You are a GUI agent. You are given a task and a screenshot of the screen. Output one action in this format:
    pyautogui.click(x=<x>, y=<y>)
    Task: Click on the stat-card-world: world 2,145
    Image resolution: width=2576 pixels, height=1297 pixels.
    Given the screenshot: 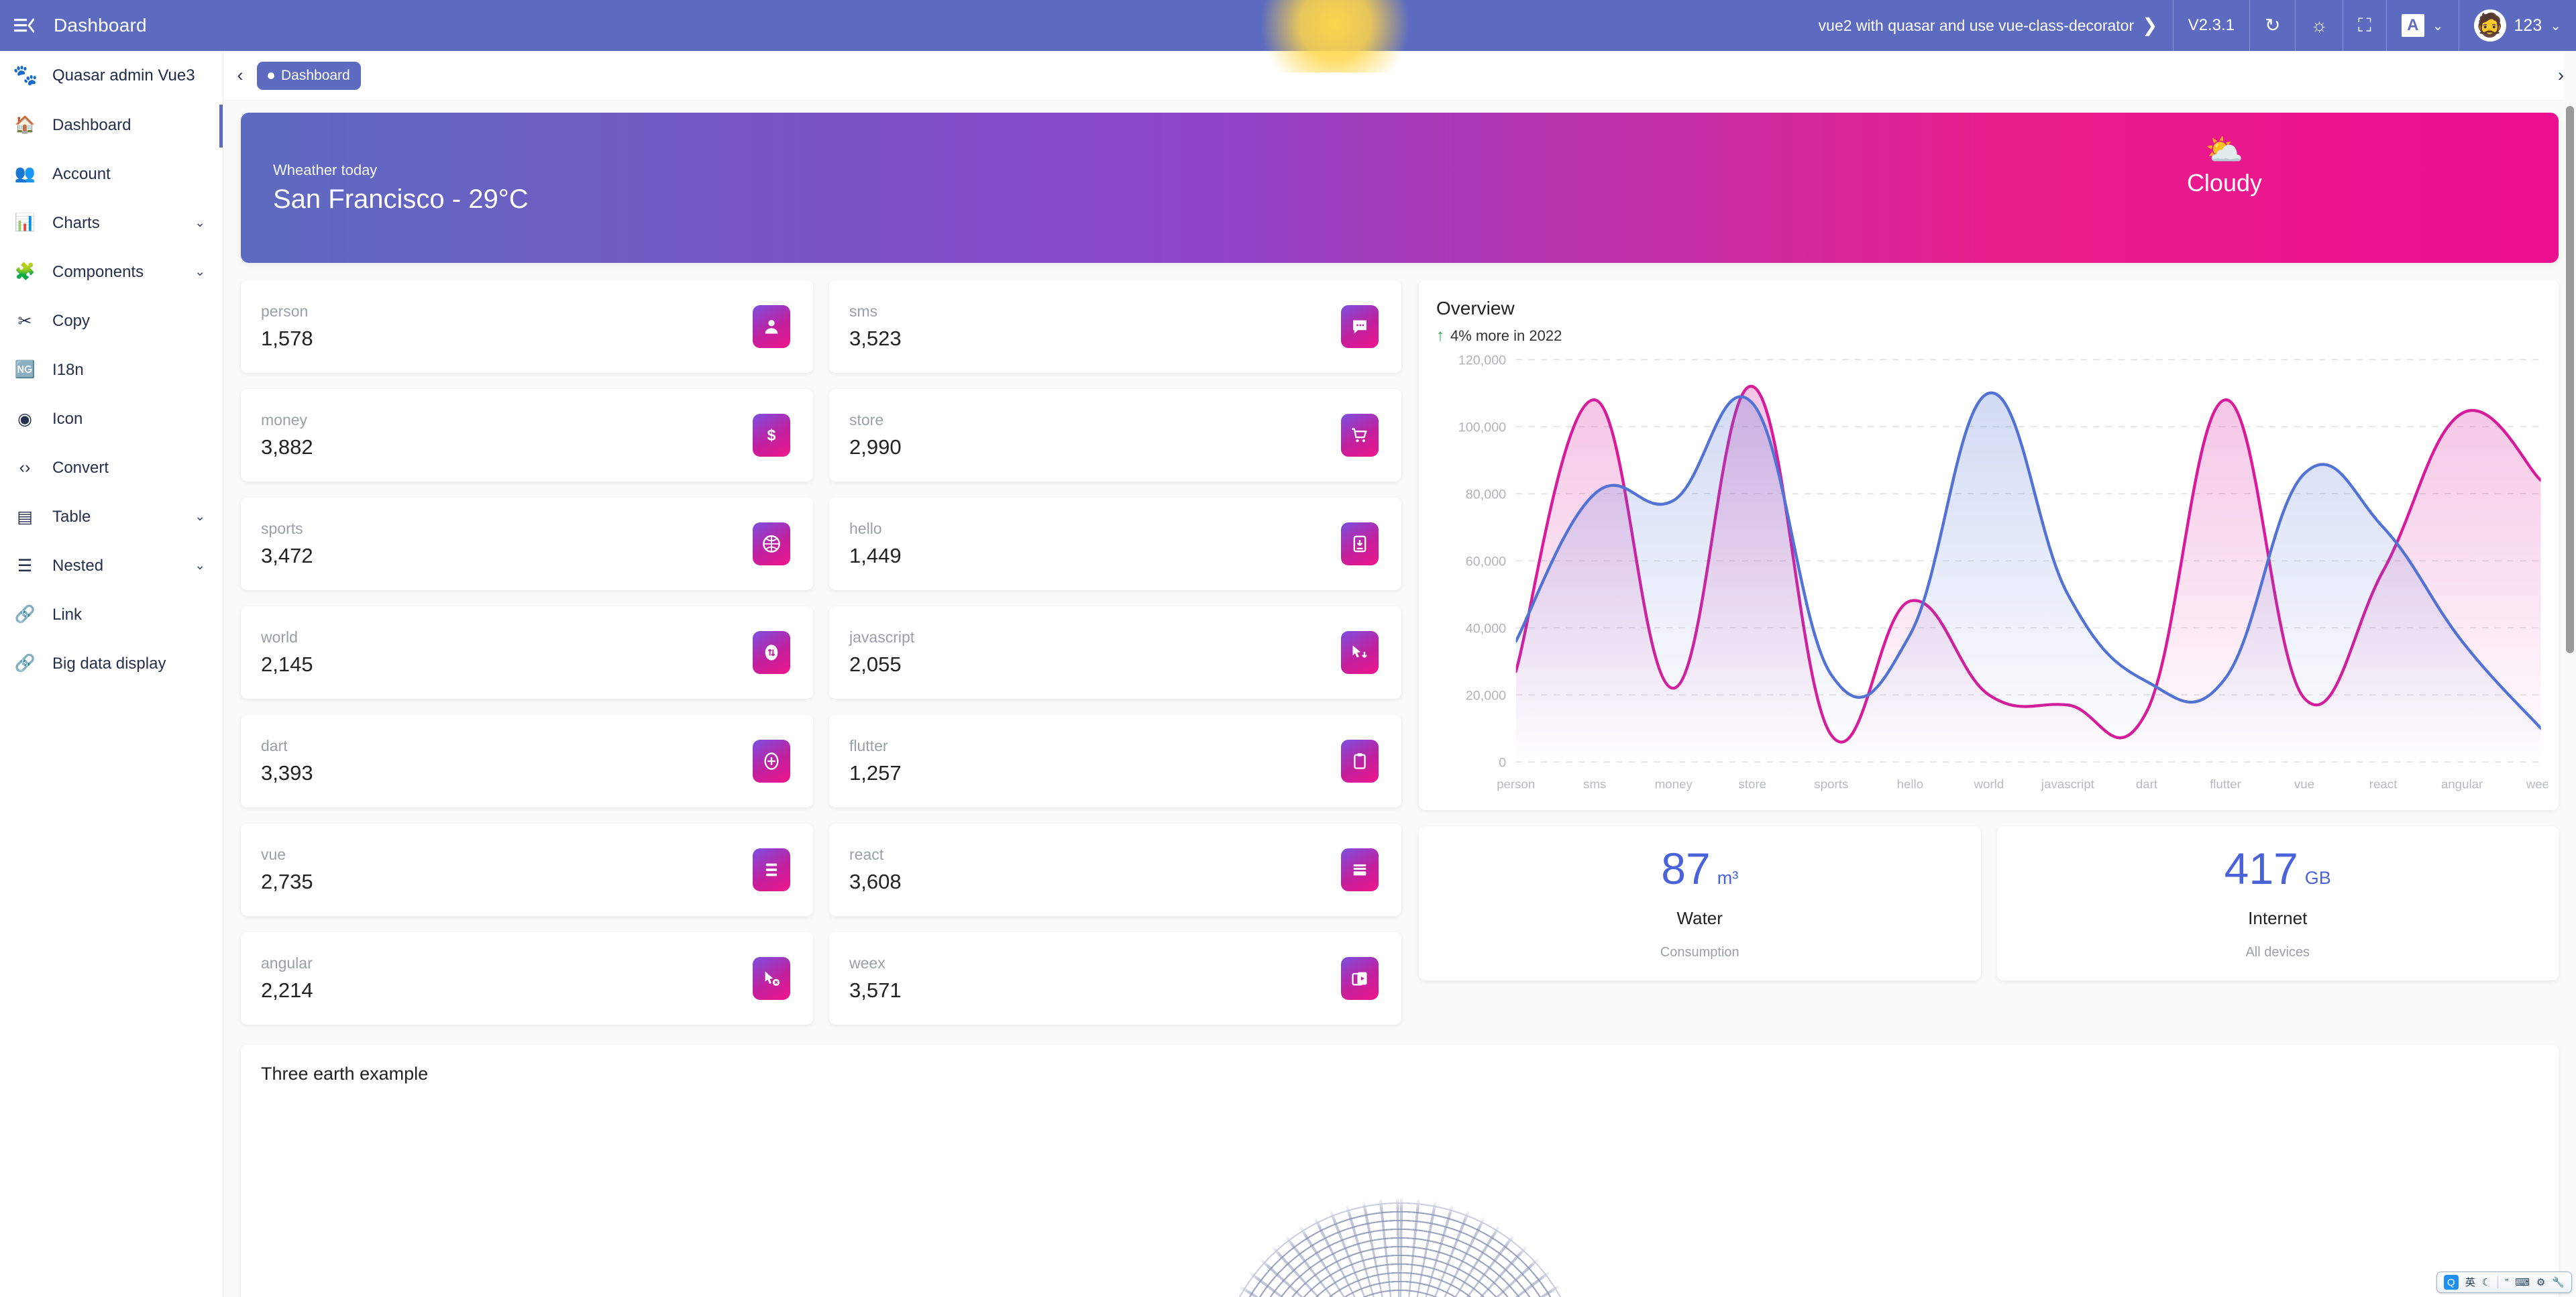 What is the action you would take?
    pyautogui.click(x=527, y=652)
    